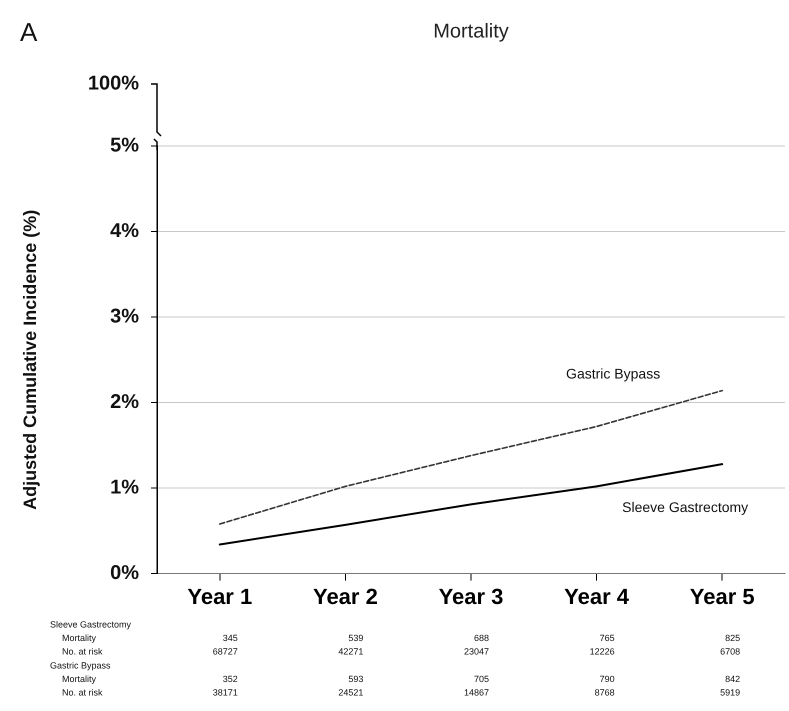 The height and width of the screenshot is (711, 789). What do you see at coordinates (29, 32) in the screenshot?
I see `text: A` at bounding box center [29, 32].